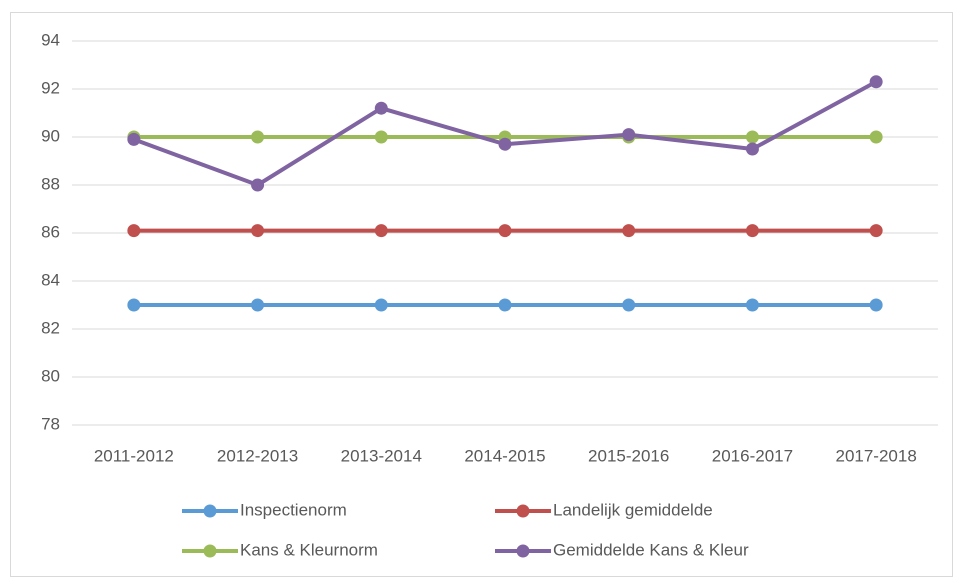 This screenshot has width=954, height=578. Describe the element at coordinates (134, 455) in the screenshot. I see `x-tick-label: 2011-2012` at that location.